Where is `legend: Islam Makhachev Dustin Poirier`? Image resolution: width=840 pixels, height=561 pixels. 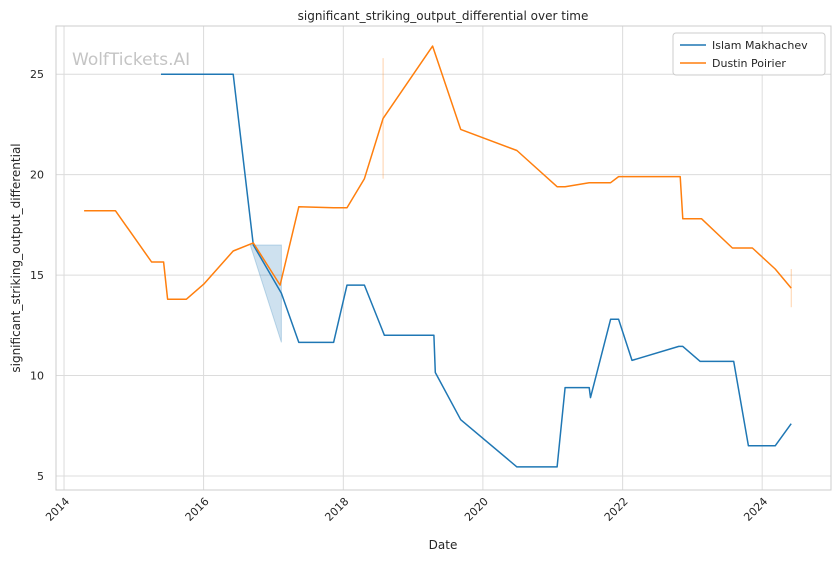
legend: Islam Makhachev Dustin Poirier is located at coordinates (749, 54).